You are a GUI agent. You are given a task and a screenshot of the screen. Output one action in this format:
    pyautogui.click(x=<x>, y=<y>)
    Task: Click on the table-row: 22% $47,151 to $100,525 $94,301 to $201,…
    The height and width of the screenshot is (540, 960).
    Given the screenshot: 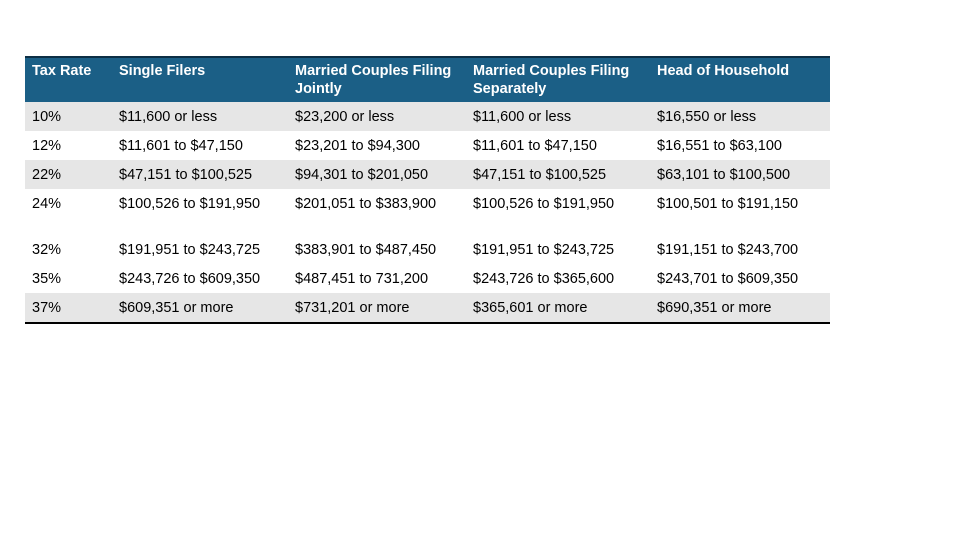 What is the action you would take?
    pyautogui.click(x=427, y=174)
    